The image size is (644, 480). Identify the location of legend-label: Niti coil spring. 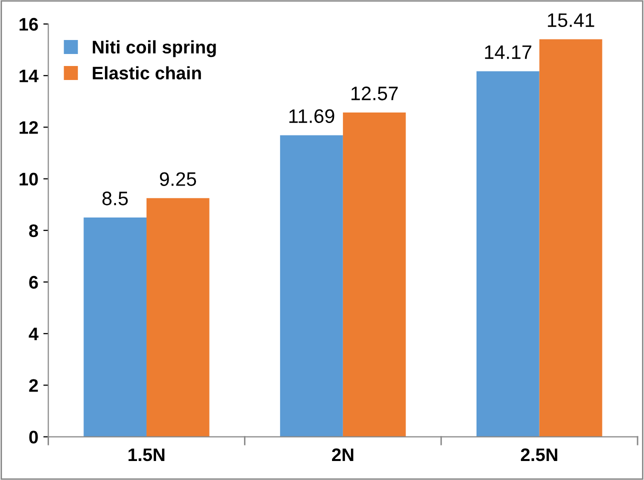
(154, 49).